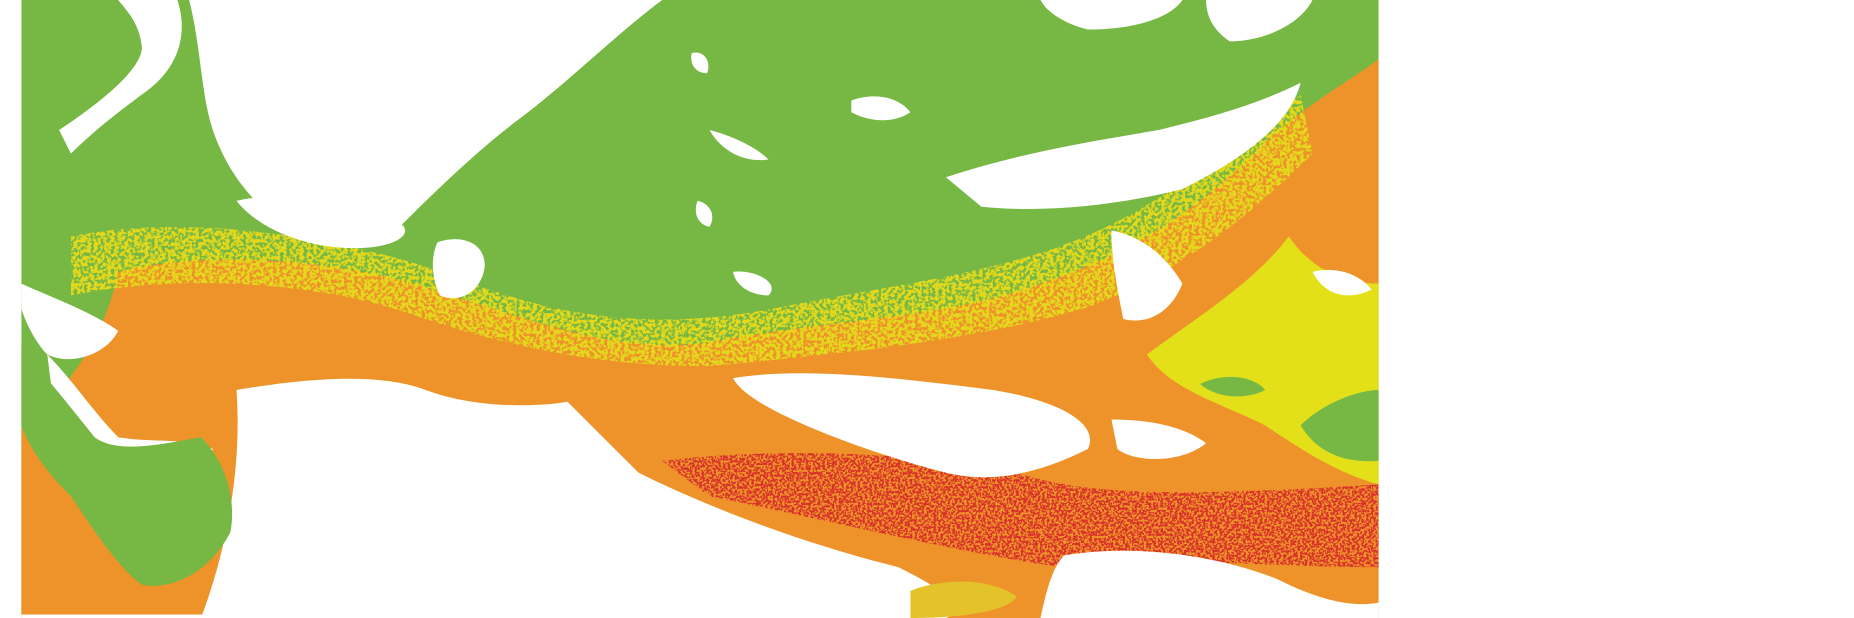  Describe the element at coordinates (1289, 419) in the screenshot. I see `green-patch` at that location.